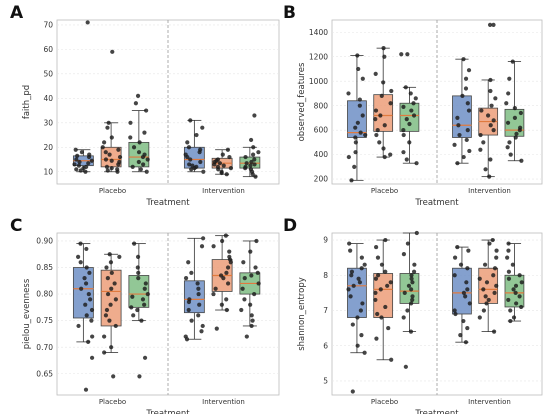 The image size is (550, 414). Describe the element at coordinates (321, 130) in the screenshot. I see `y-tick-label: 600` at that location.